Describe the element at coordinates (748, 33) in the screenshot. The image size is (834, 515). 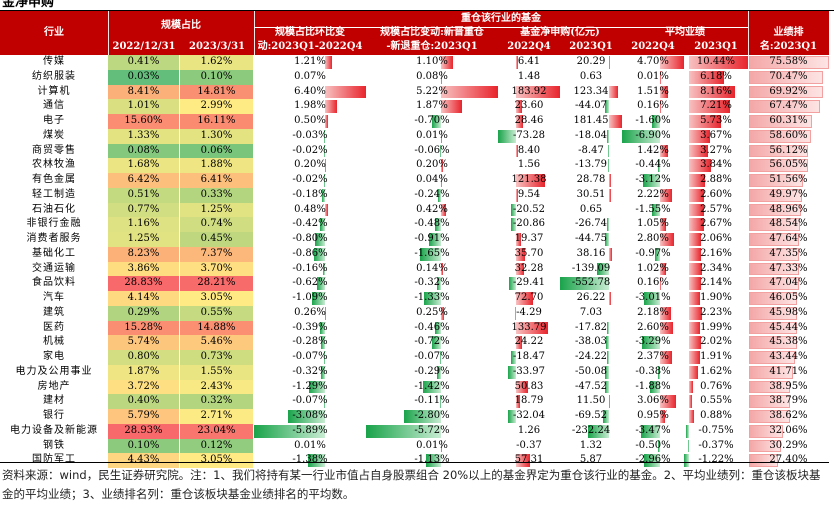
I see `header-sep` at that location.